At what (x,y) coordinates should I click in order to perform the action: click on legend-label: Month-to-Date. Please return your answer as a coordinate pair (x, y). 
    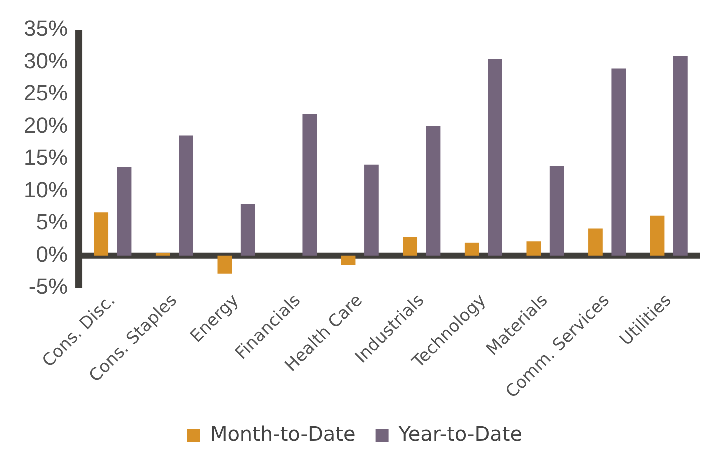
    Looking at the image, I should click on (283, 434).